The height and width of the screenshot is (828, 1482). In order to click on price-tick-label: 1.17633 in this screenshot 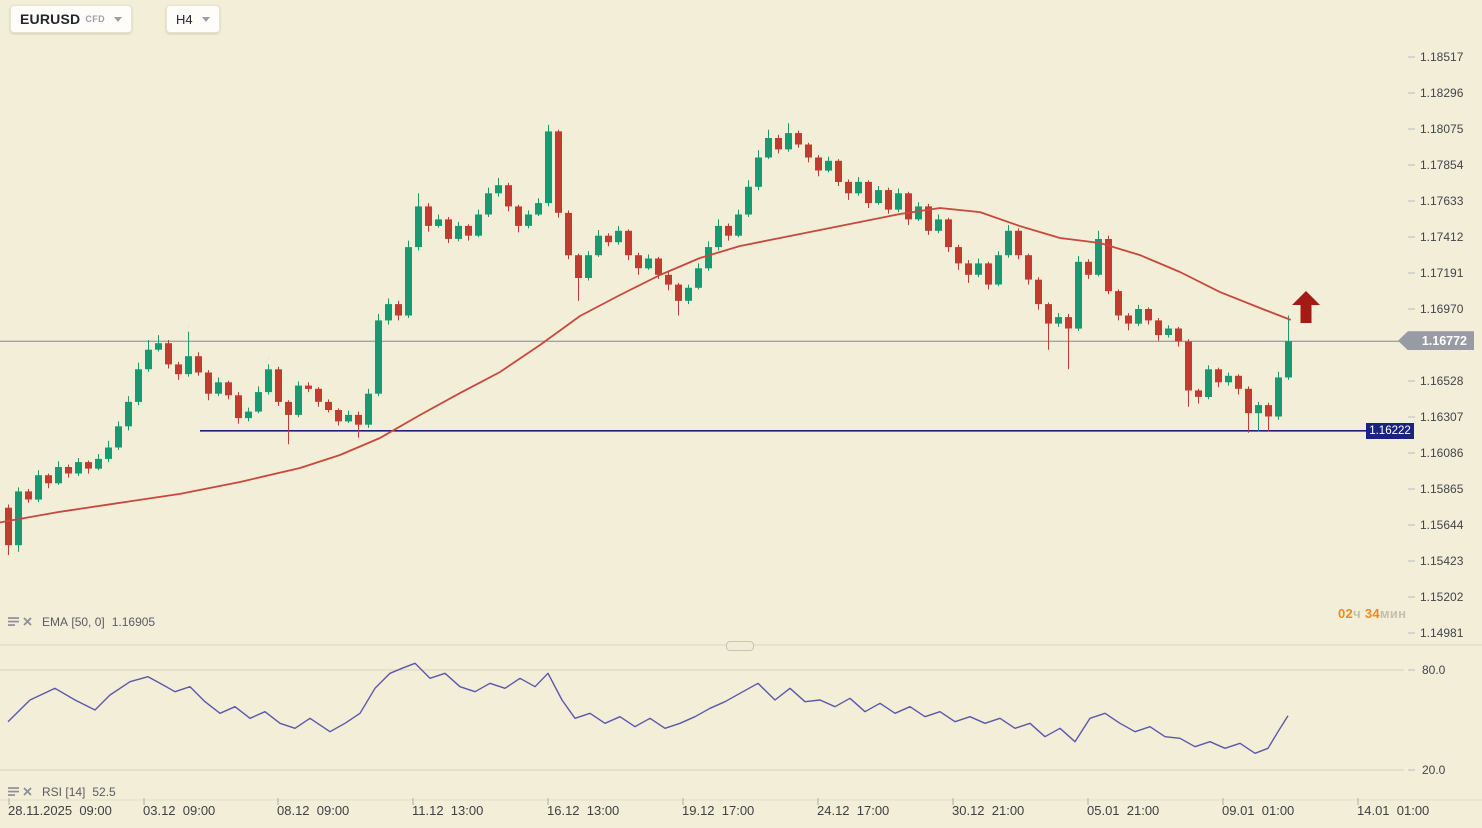, I will do `click(1442, 201)`.